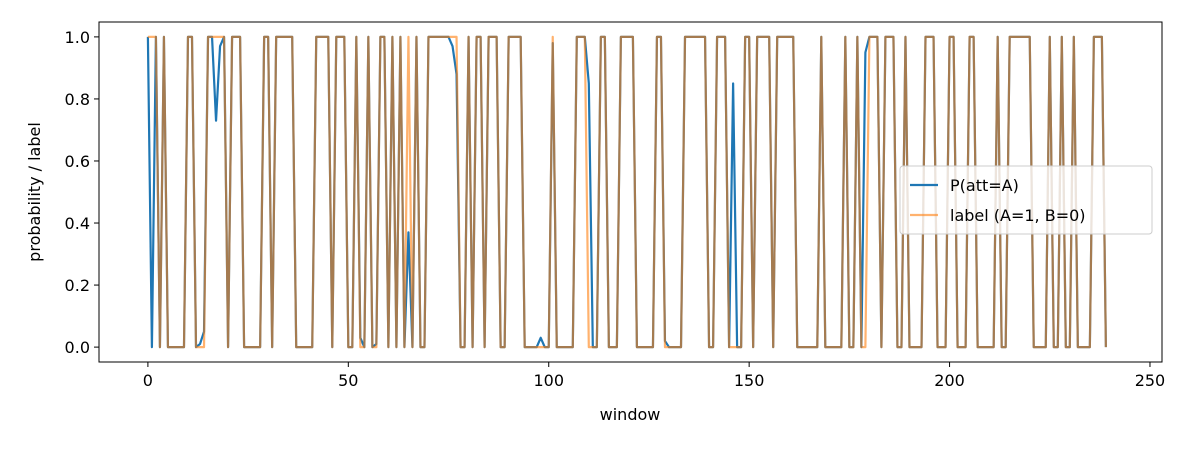 This screenshot has height=450, width=1200. What do you see at coordinates (749, 380) in the screenshot?
I see `x-tick-label: 150` at bounding box center [749, 380].